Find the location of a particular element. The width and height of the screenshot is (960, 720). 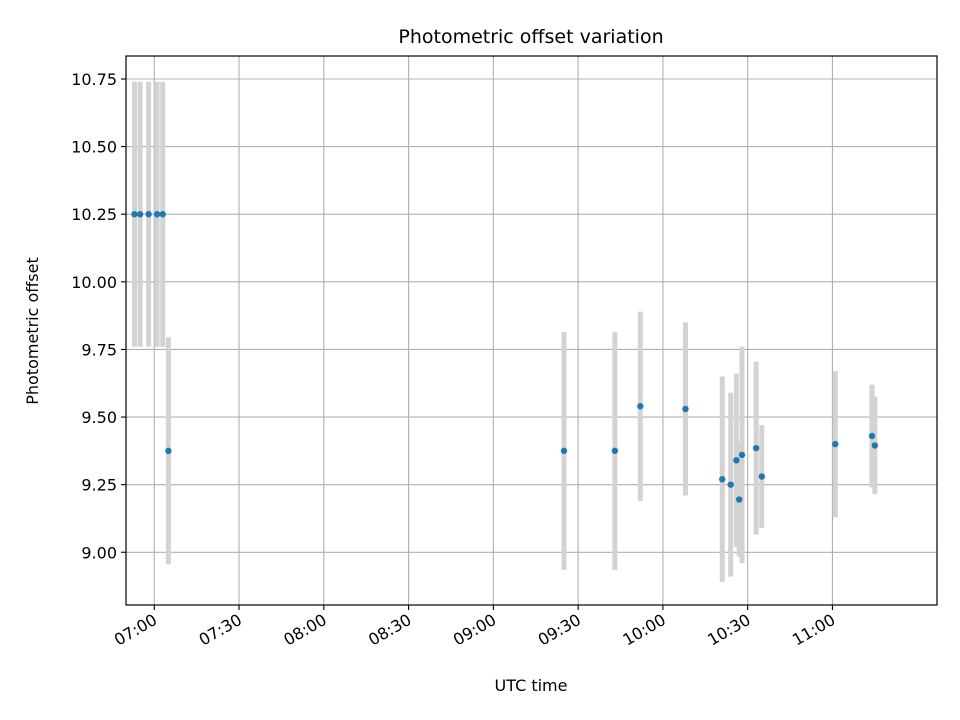

chart-title: Photometric offset variation is located at coordinates (530, 37).